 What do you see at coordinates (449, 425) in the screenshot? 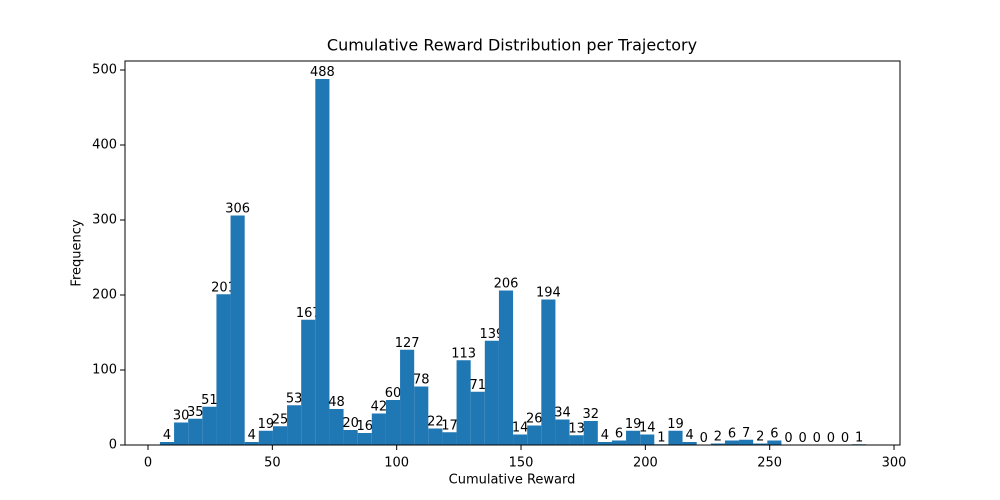
I see `value-label: 17` at bounding box center [449, 425].